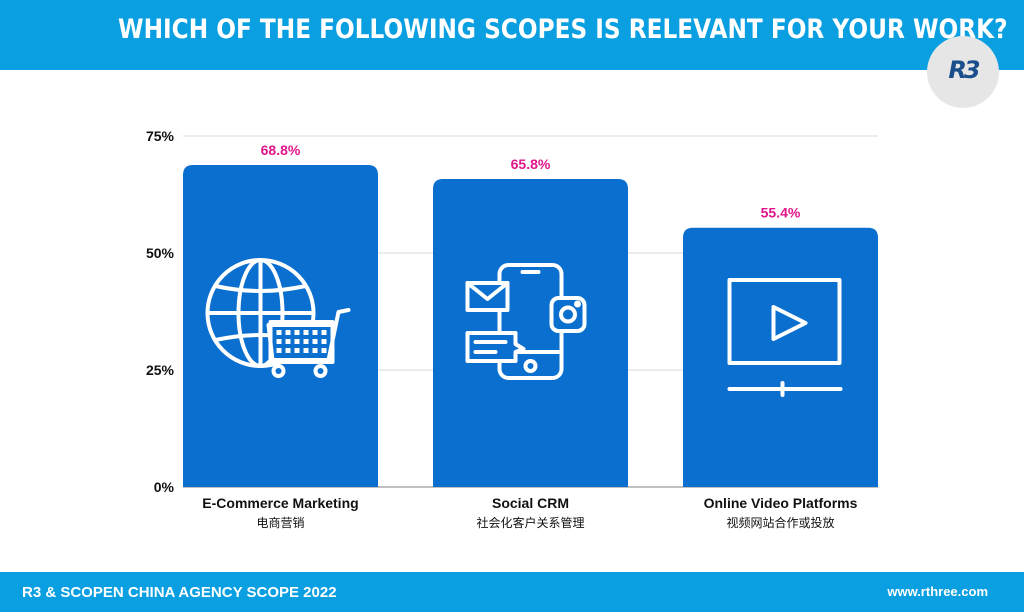 This screenshot has height=612, width=1024. Describe the element at coordinates (278, 318) in the screenshot. I see `globe-cart-icon` at that location.